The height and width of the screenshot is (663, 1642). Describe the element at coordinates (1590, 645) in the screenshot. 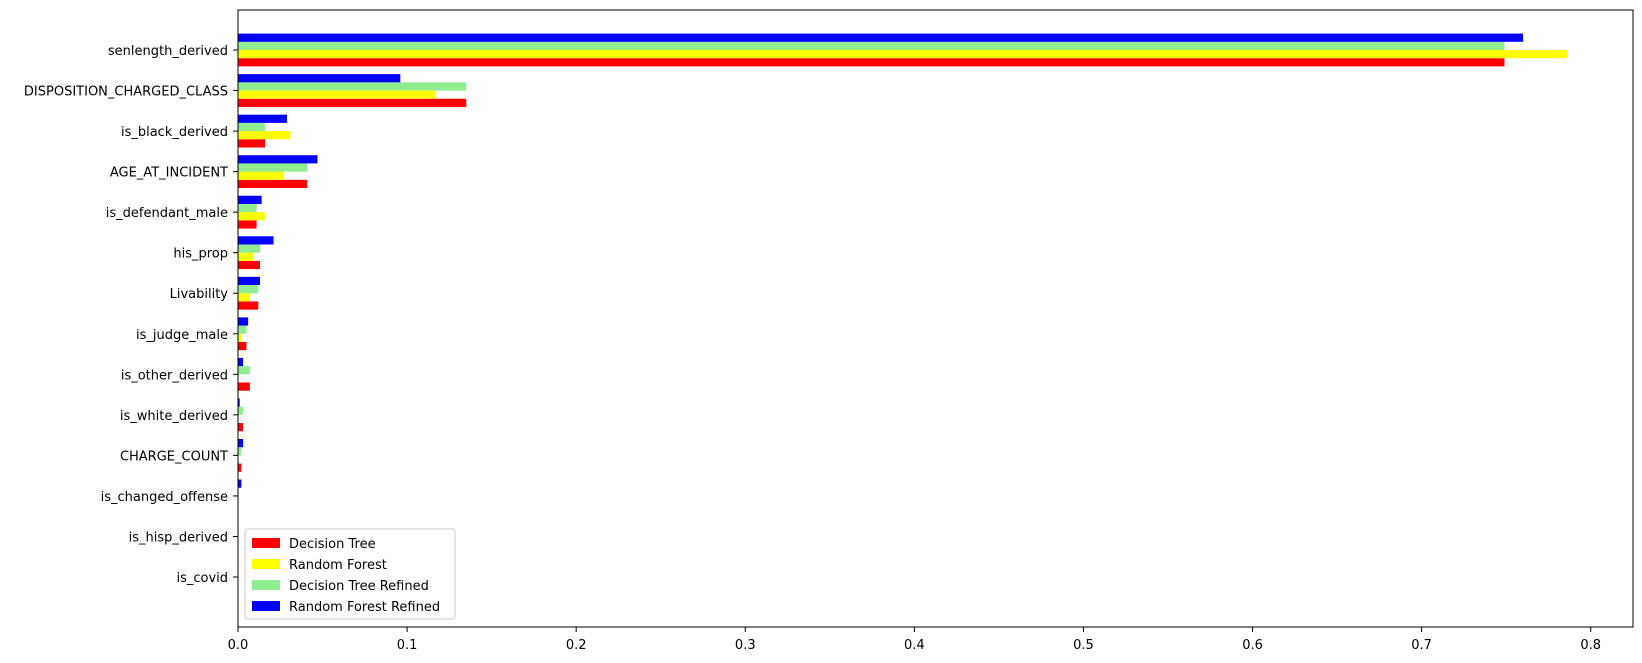

I see `x-tick-label: 0.8` at that location.